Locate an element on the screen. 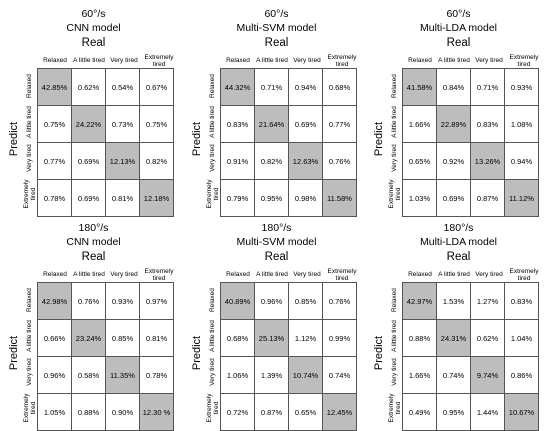  matrix-cell: 0.98% is located at coordinates (305, 198).